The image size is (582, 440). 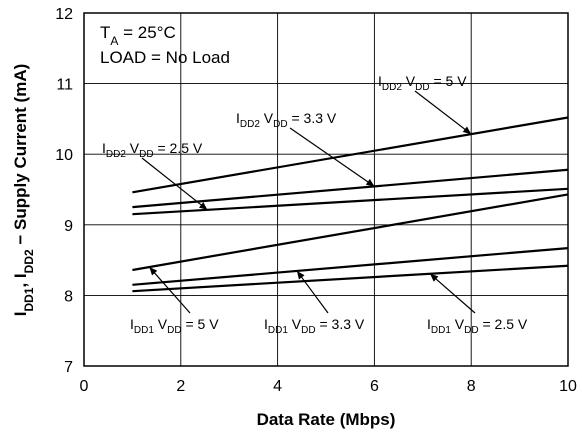 What do you see at coordinates (286, 120) in the screenshot?
I see `series-label: IDD2 VDD = 3.3 V` at bounding box center [286, 120].